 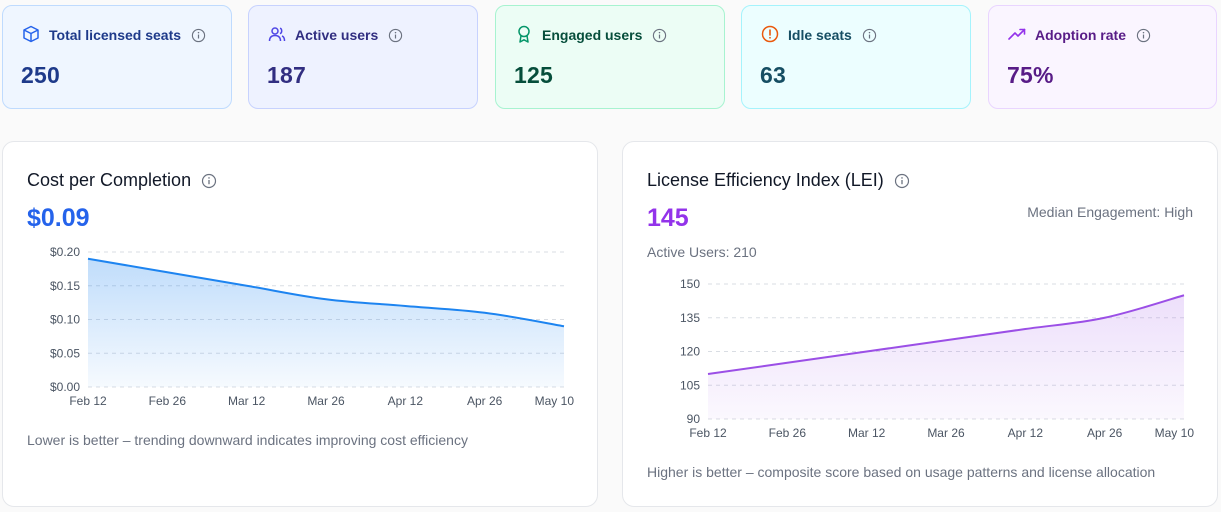 What do you see at coordinates (109, 180) in the screenshot?
I see `cost-card-title: Cost per Completion` at bounding box center [109, 180].